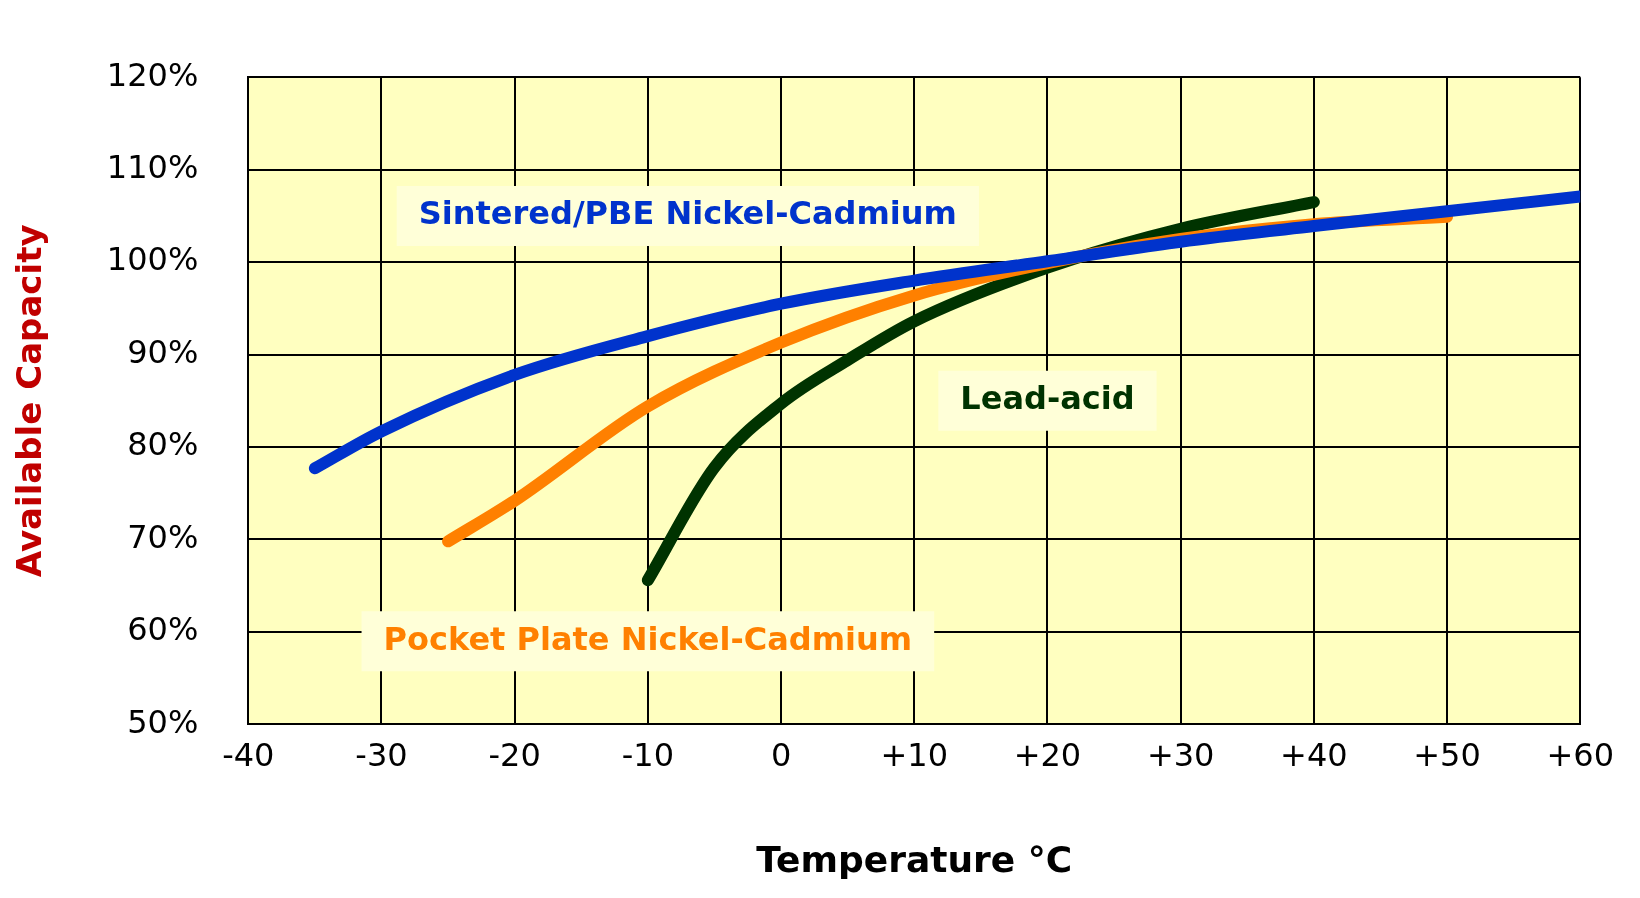  I want to click on x-tick-label: -40, so click(248, 754).